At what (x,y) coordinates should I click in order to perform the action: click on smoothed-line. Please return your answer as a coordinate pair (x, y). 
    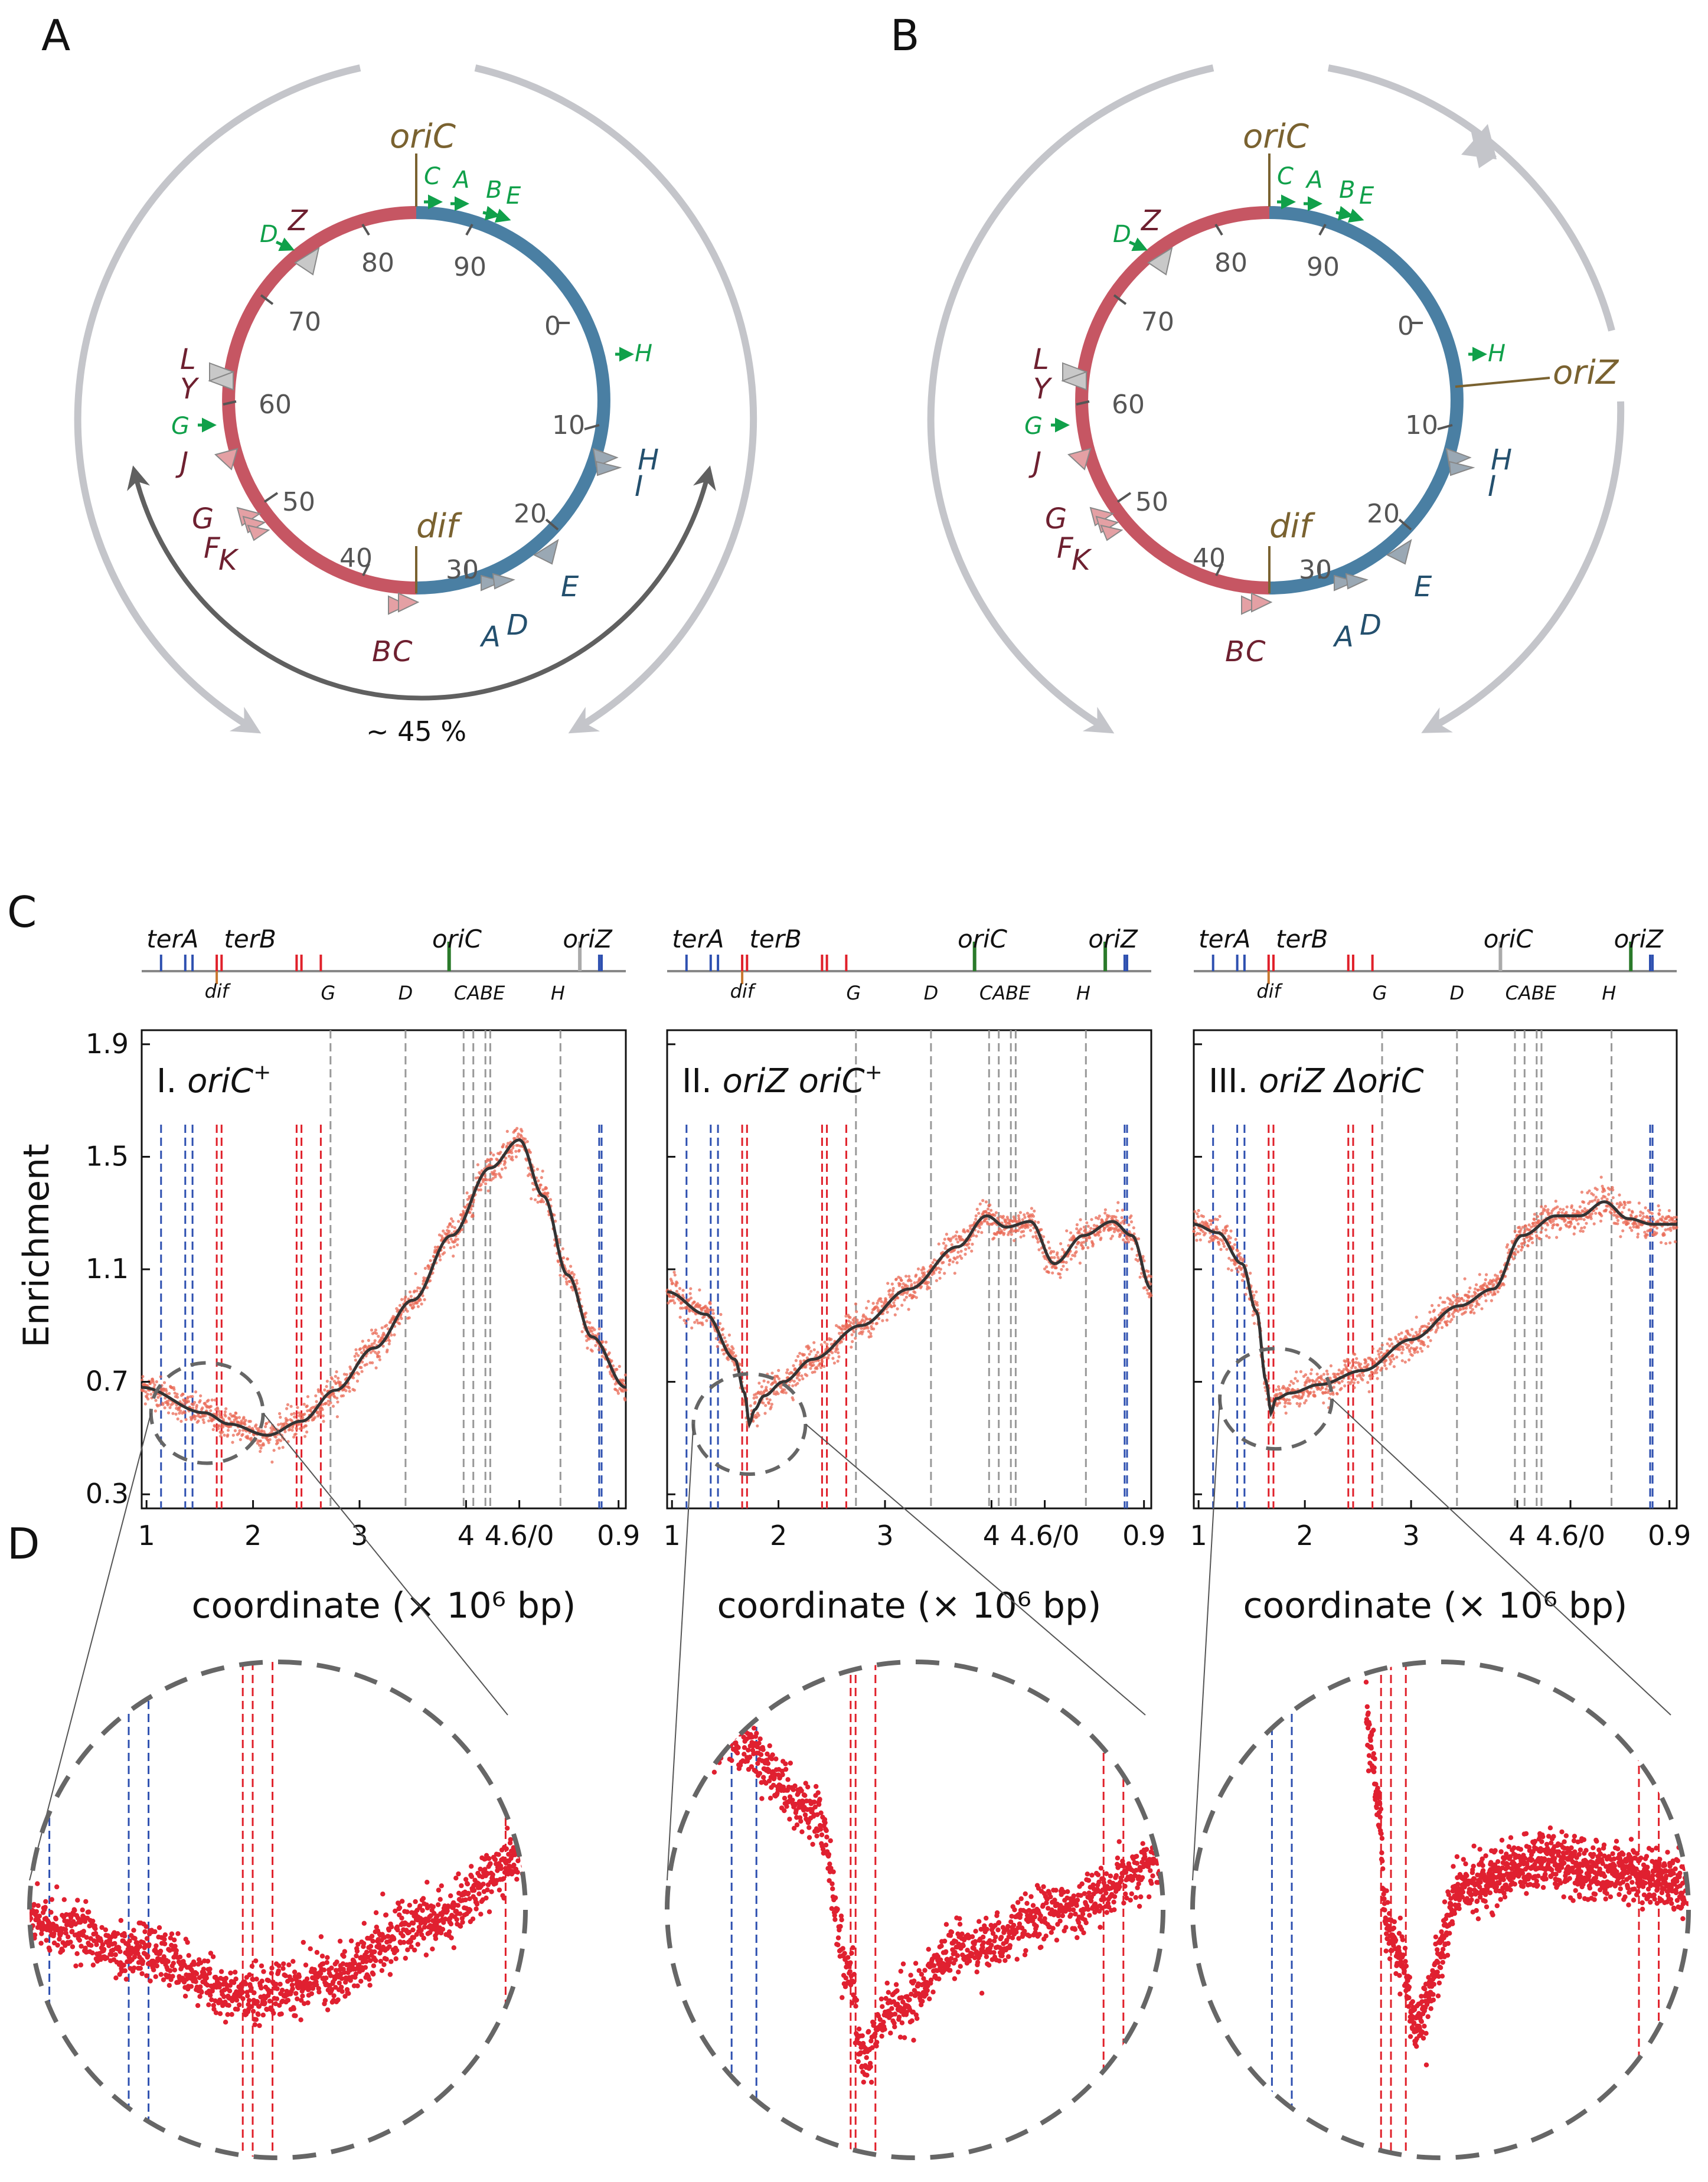
    Looking at the image, I should click on (909, 1321).